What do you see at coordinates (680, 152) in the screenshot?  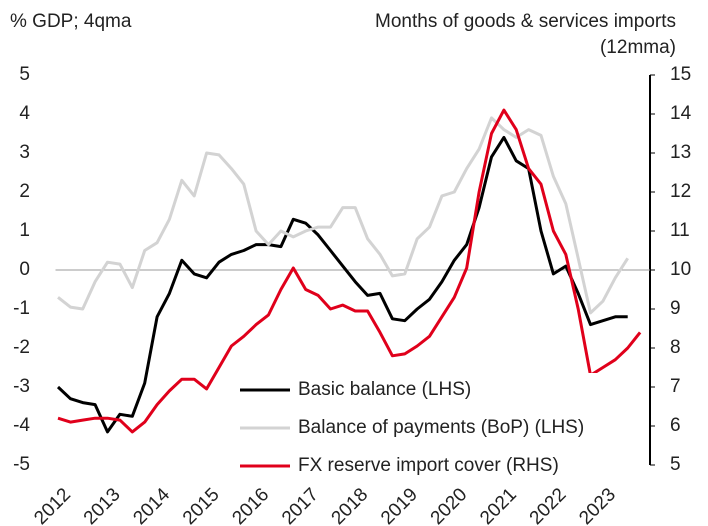 I see `y2-tick-label: 13` at bounding box center [680, 152].